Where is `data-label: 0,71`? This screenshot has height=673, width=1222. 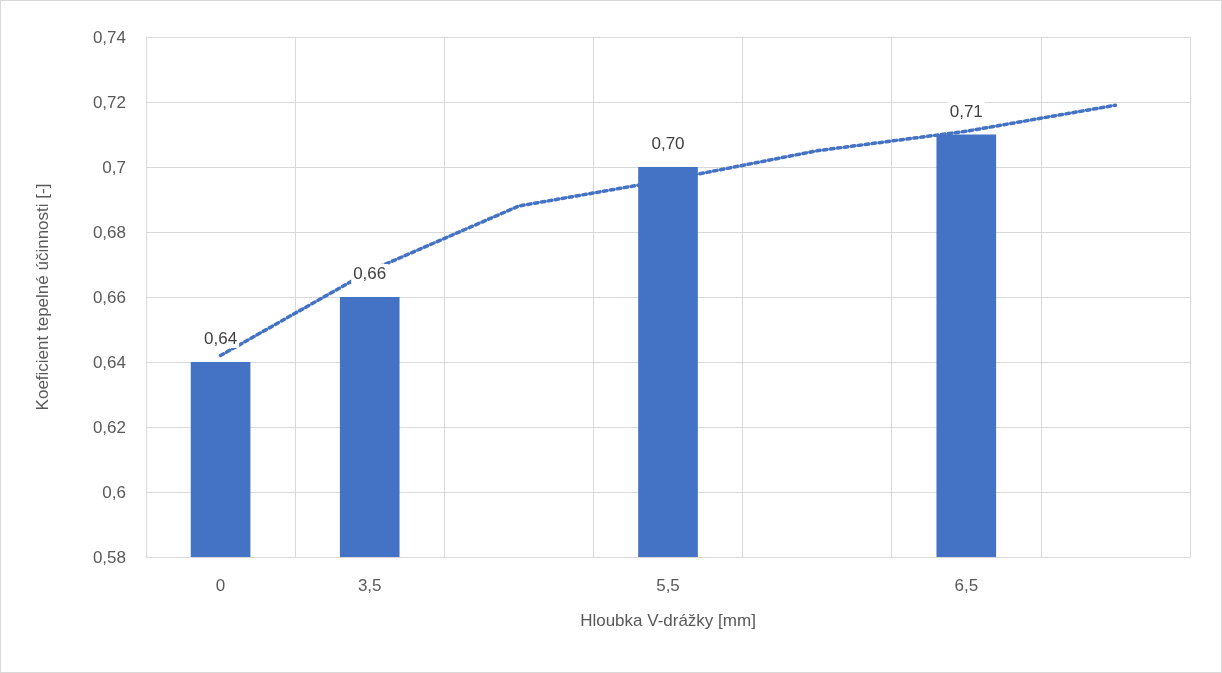 data-label: 0,71 is located at coordinates (966, 111).